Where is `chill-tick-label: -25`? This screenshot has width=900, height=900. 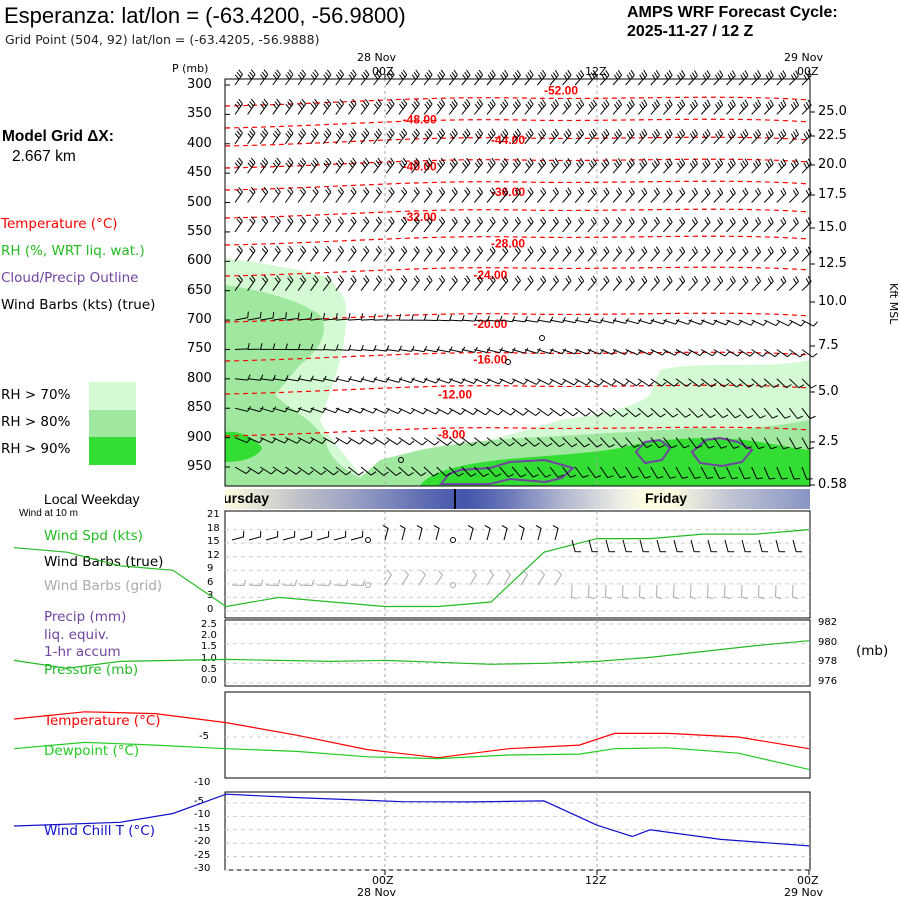
chill-tick-label: -25 is located at coordinates (202, 855).